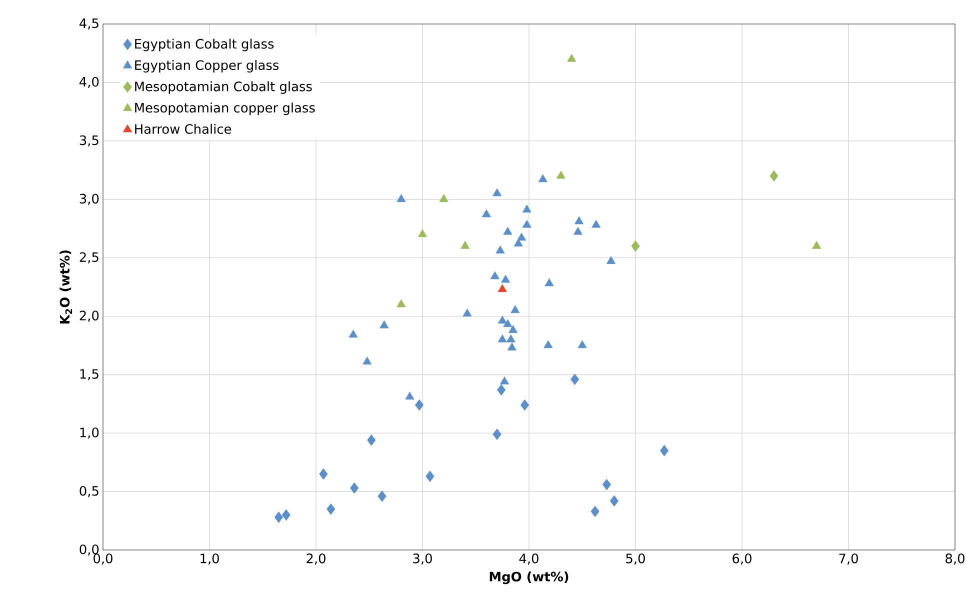  Describe the element at coordinates (848, 559) in the screenshot. I see `x-tick-label: 7,0` at that location.